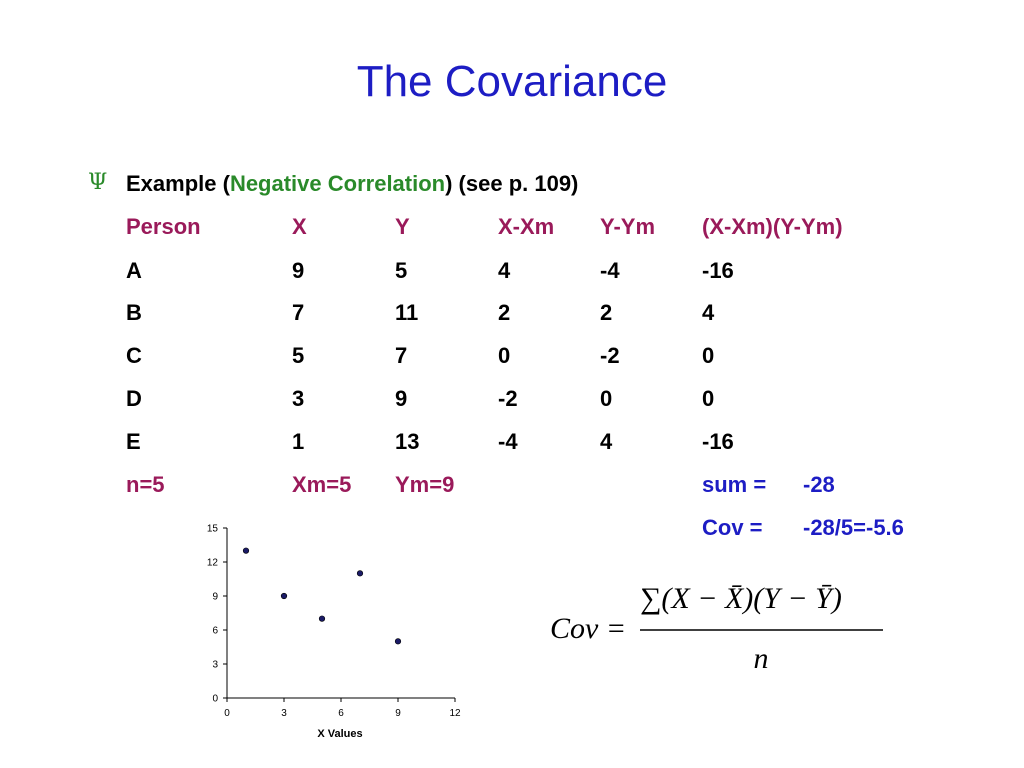 This screenshot has height=768, width=1024. Describe the element at coordinates (284, 713) in the screenshot. I see `x-tick-label: 3` at that location.